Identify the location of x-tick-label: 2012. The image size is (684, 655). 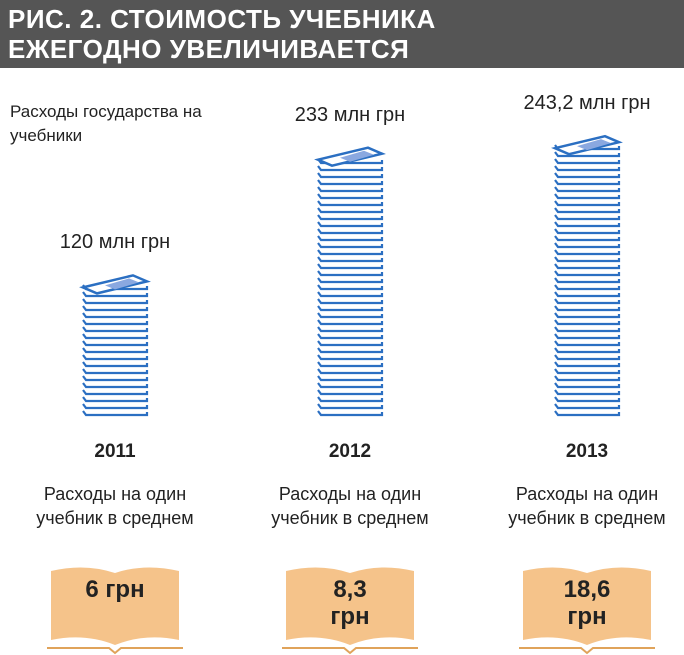
(350, 451).